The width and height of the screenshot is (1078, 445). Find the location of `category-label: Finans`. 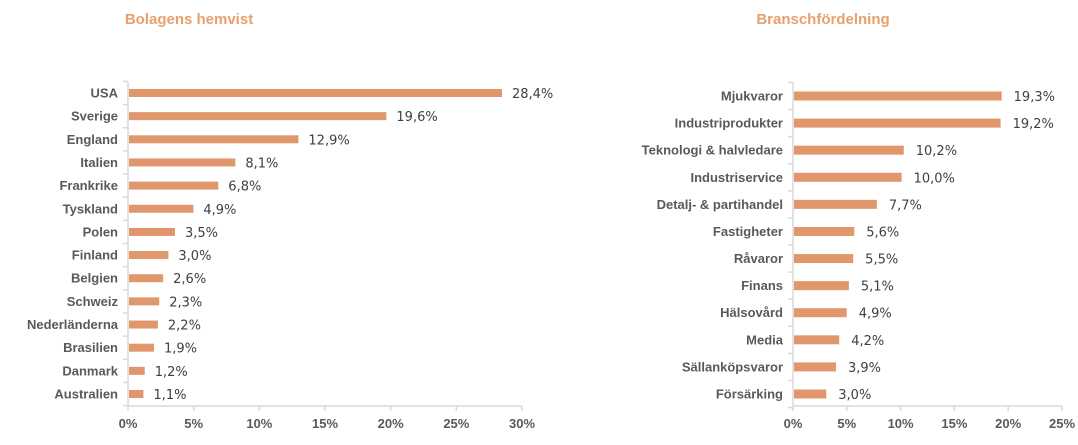

category-label: Finans is located at coordinates (762, 285).